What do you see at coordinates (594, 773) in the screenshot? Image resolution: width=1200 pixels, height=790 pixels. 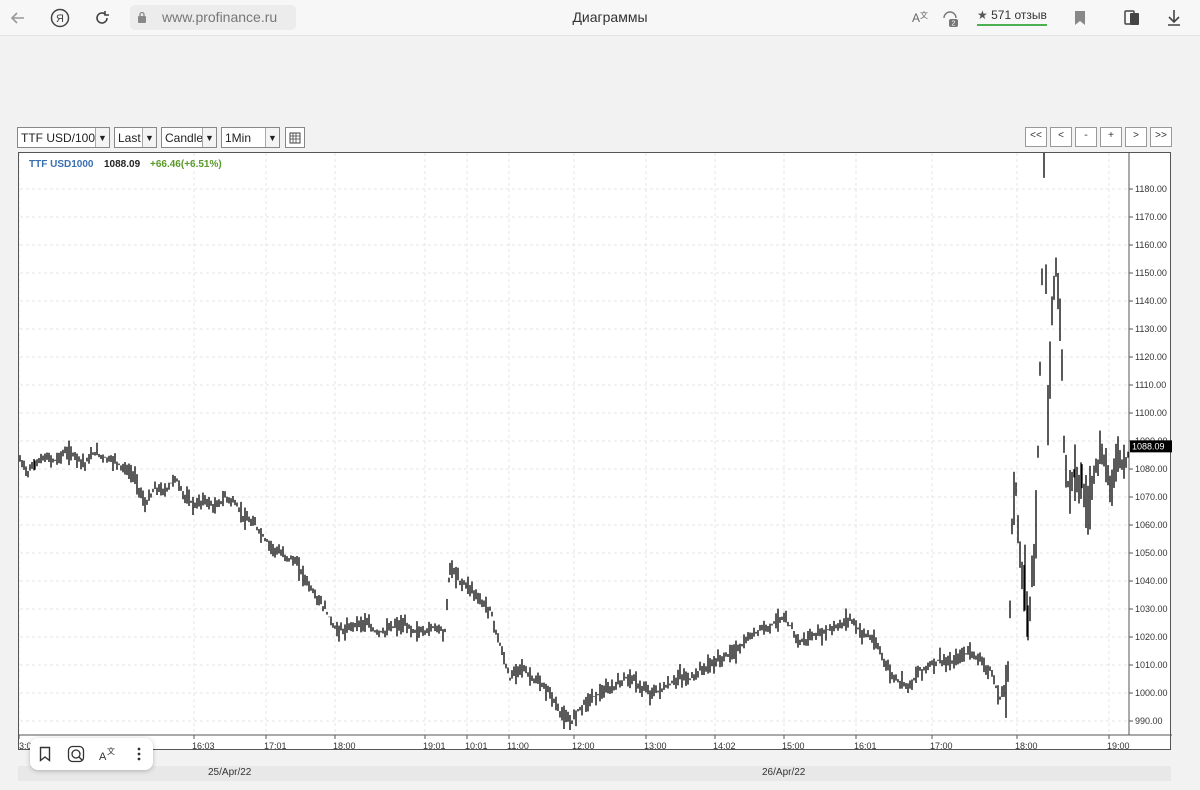 I see `date-bar: 25/Apr/22 26/Apr/22` at bounding box center [594, 773].